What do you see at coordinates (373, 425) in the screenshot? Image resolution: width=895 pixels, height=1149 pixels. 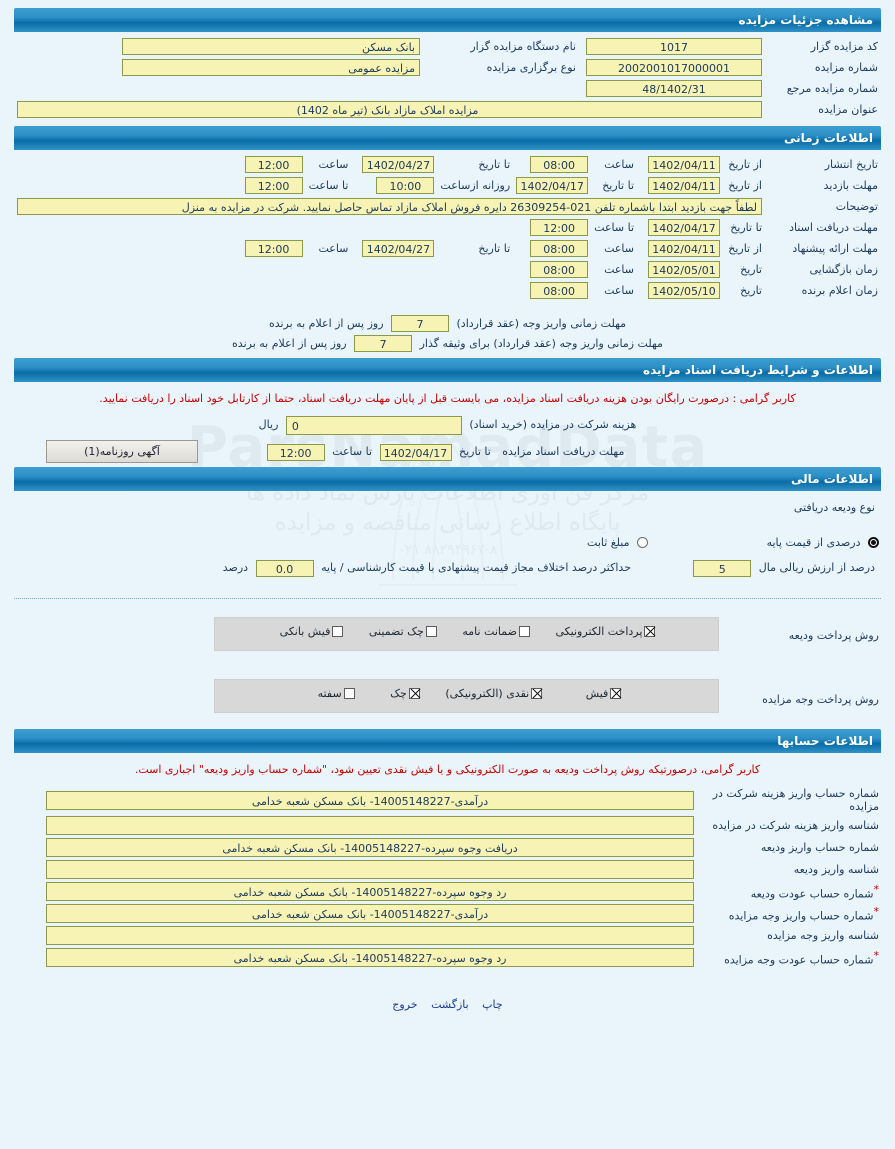 I see `docs-fee-field: 0` at bounding box center [373, 425].